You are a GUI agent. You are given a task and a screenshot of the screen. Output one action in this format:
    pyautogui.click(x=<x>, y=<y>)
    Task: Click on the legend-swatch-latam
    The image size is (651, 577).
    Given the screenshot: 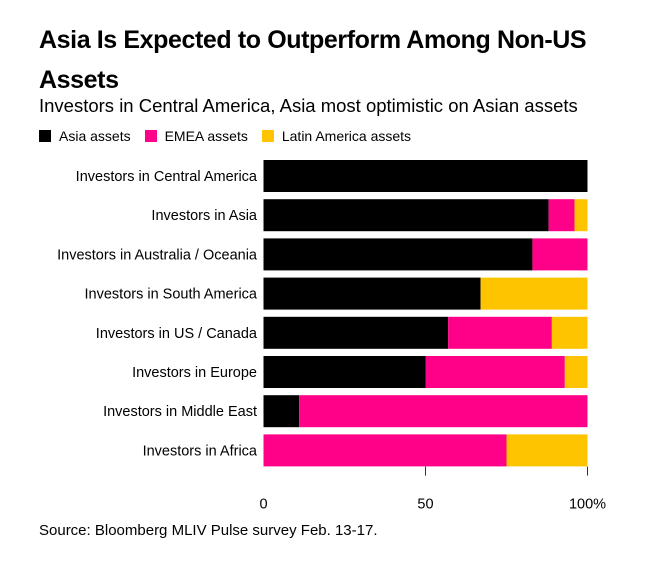 What is the action you would take?
    pyautogui.click(x=267, y=136)
    